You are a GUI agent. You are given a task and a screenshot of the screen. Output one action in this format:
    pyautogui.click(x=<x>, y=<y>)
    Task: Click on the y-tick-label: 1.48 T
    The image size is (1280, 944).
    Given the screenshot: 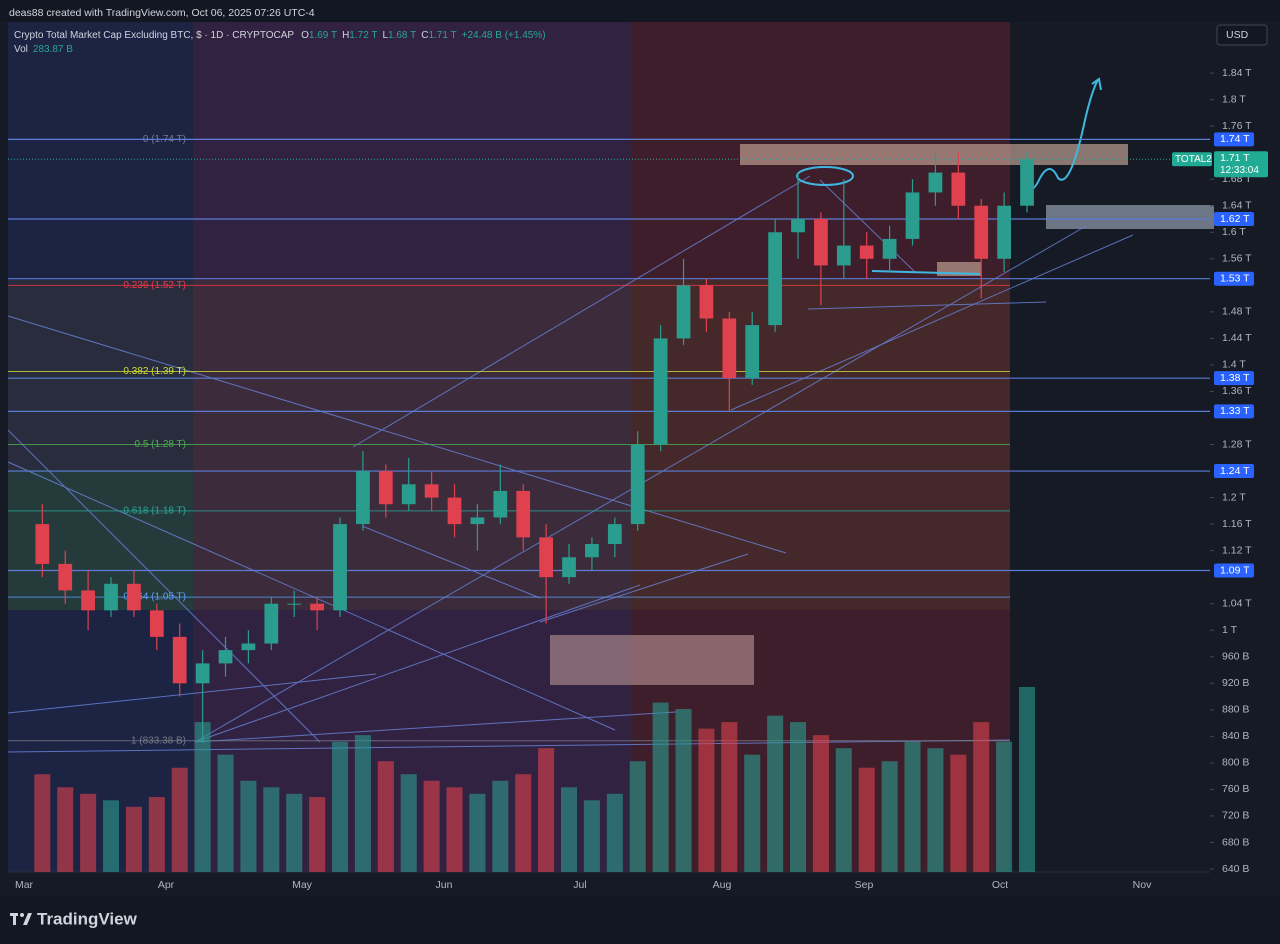 What is the action you would take?
    pyautogui.click(x=1237, y=312)
    